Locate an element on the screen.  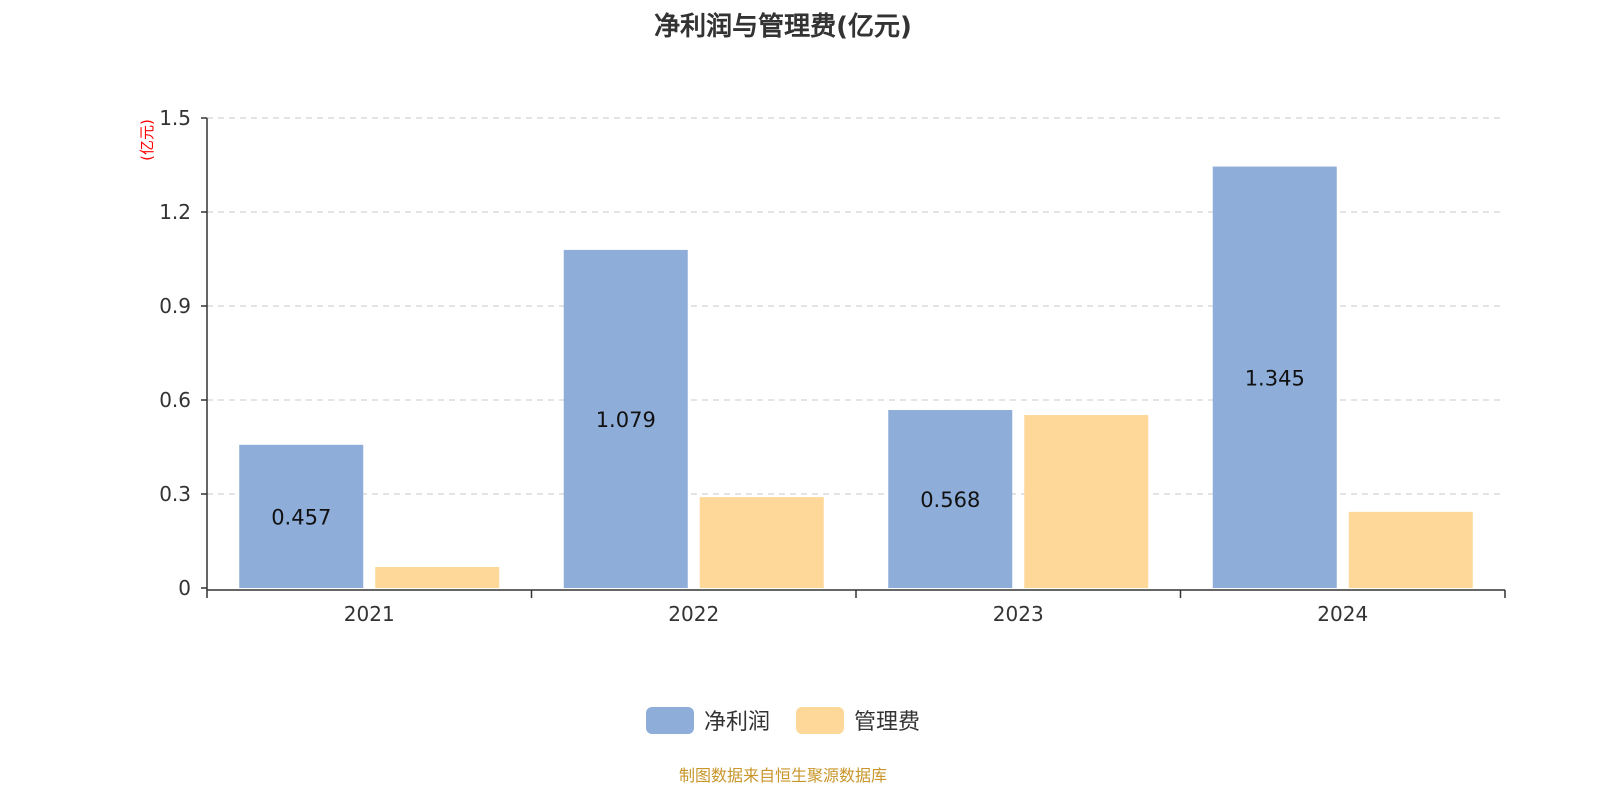
y-tick-label: 0.9 is located at coordinates (175, 306).